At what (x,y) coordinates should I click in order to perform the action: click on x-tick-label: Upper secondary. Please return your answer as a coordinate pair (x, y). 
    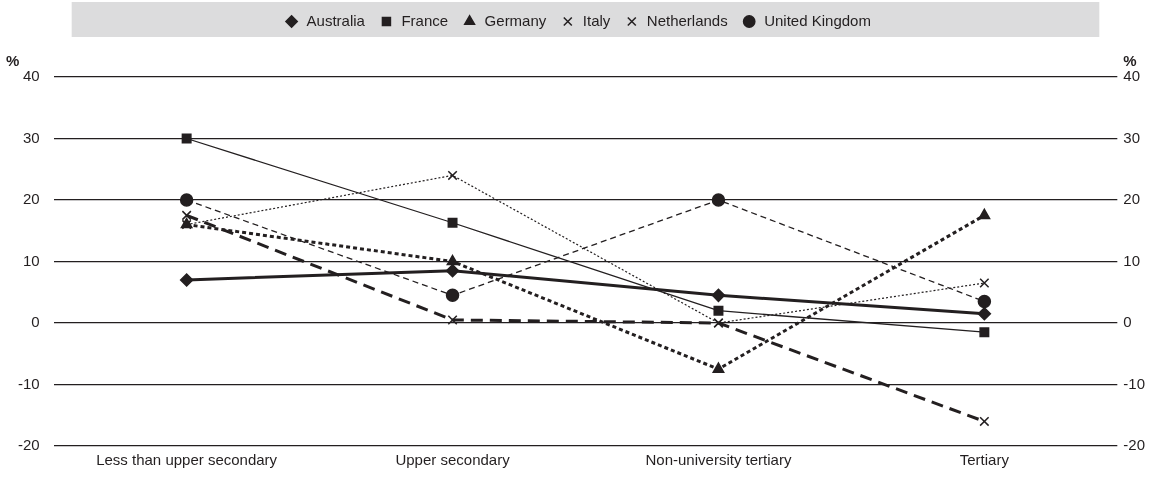
    Looking at the image, I should click on (453, 460).